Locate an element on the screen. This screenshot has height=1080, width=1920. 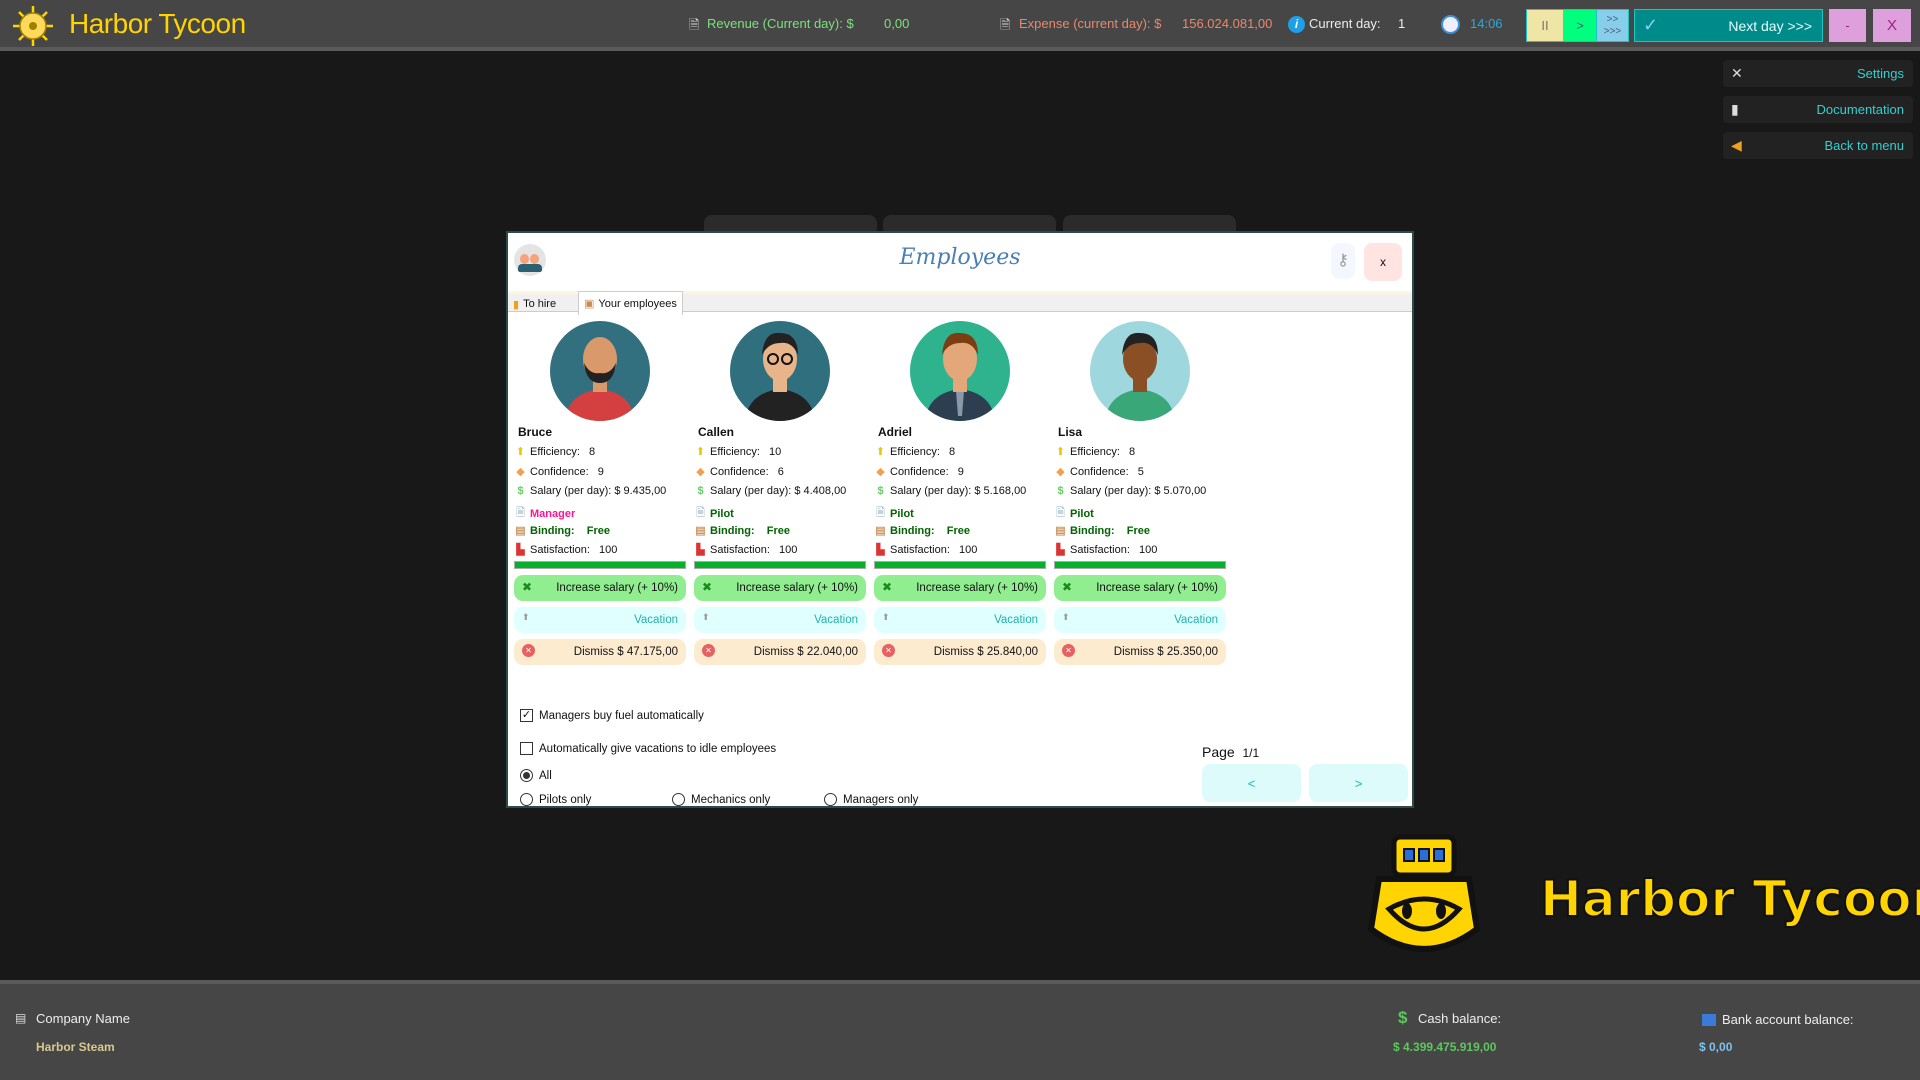
bank-card-icon is located at coordinates (1709, 1020).